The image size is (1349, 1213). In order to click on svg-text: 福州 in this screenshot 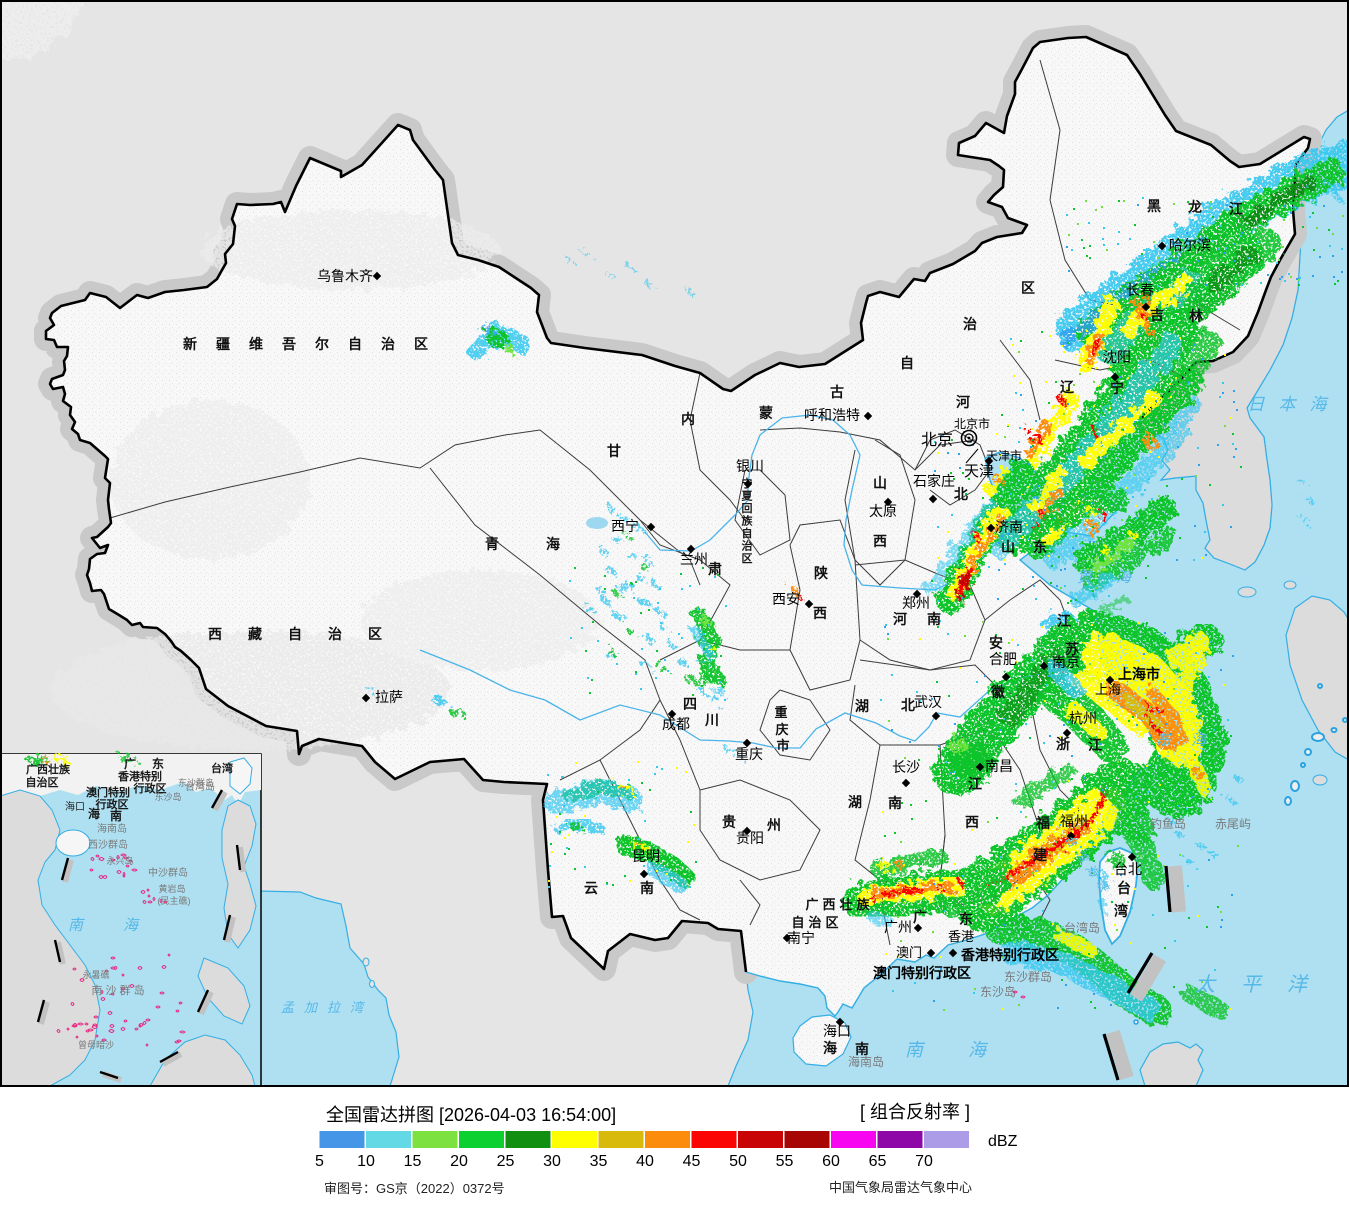, I will do `click(1074, 821)`.